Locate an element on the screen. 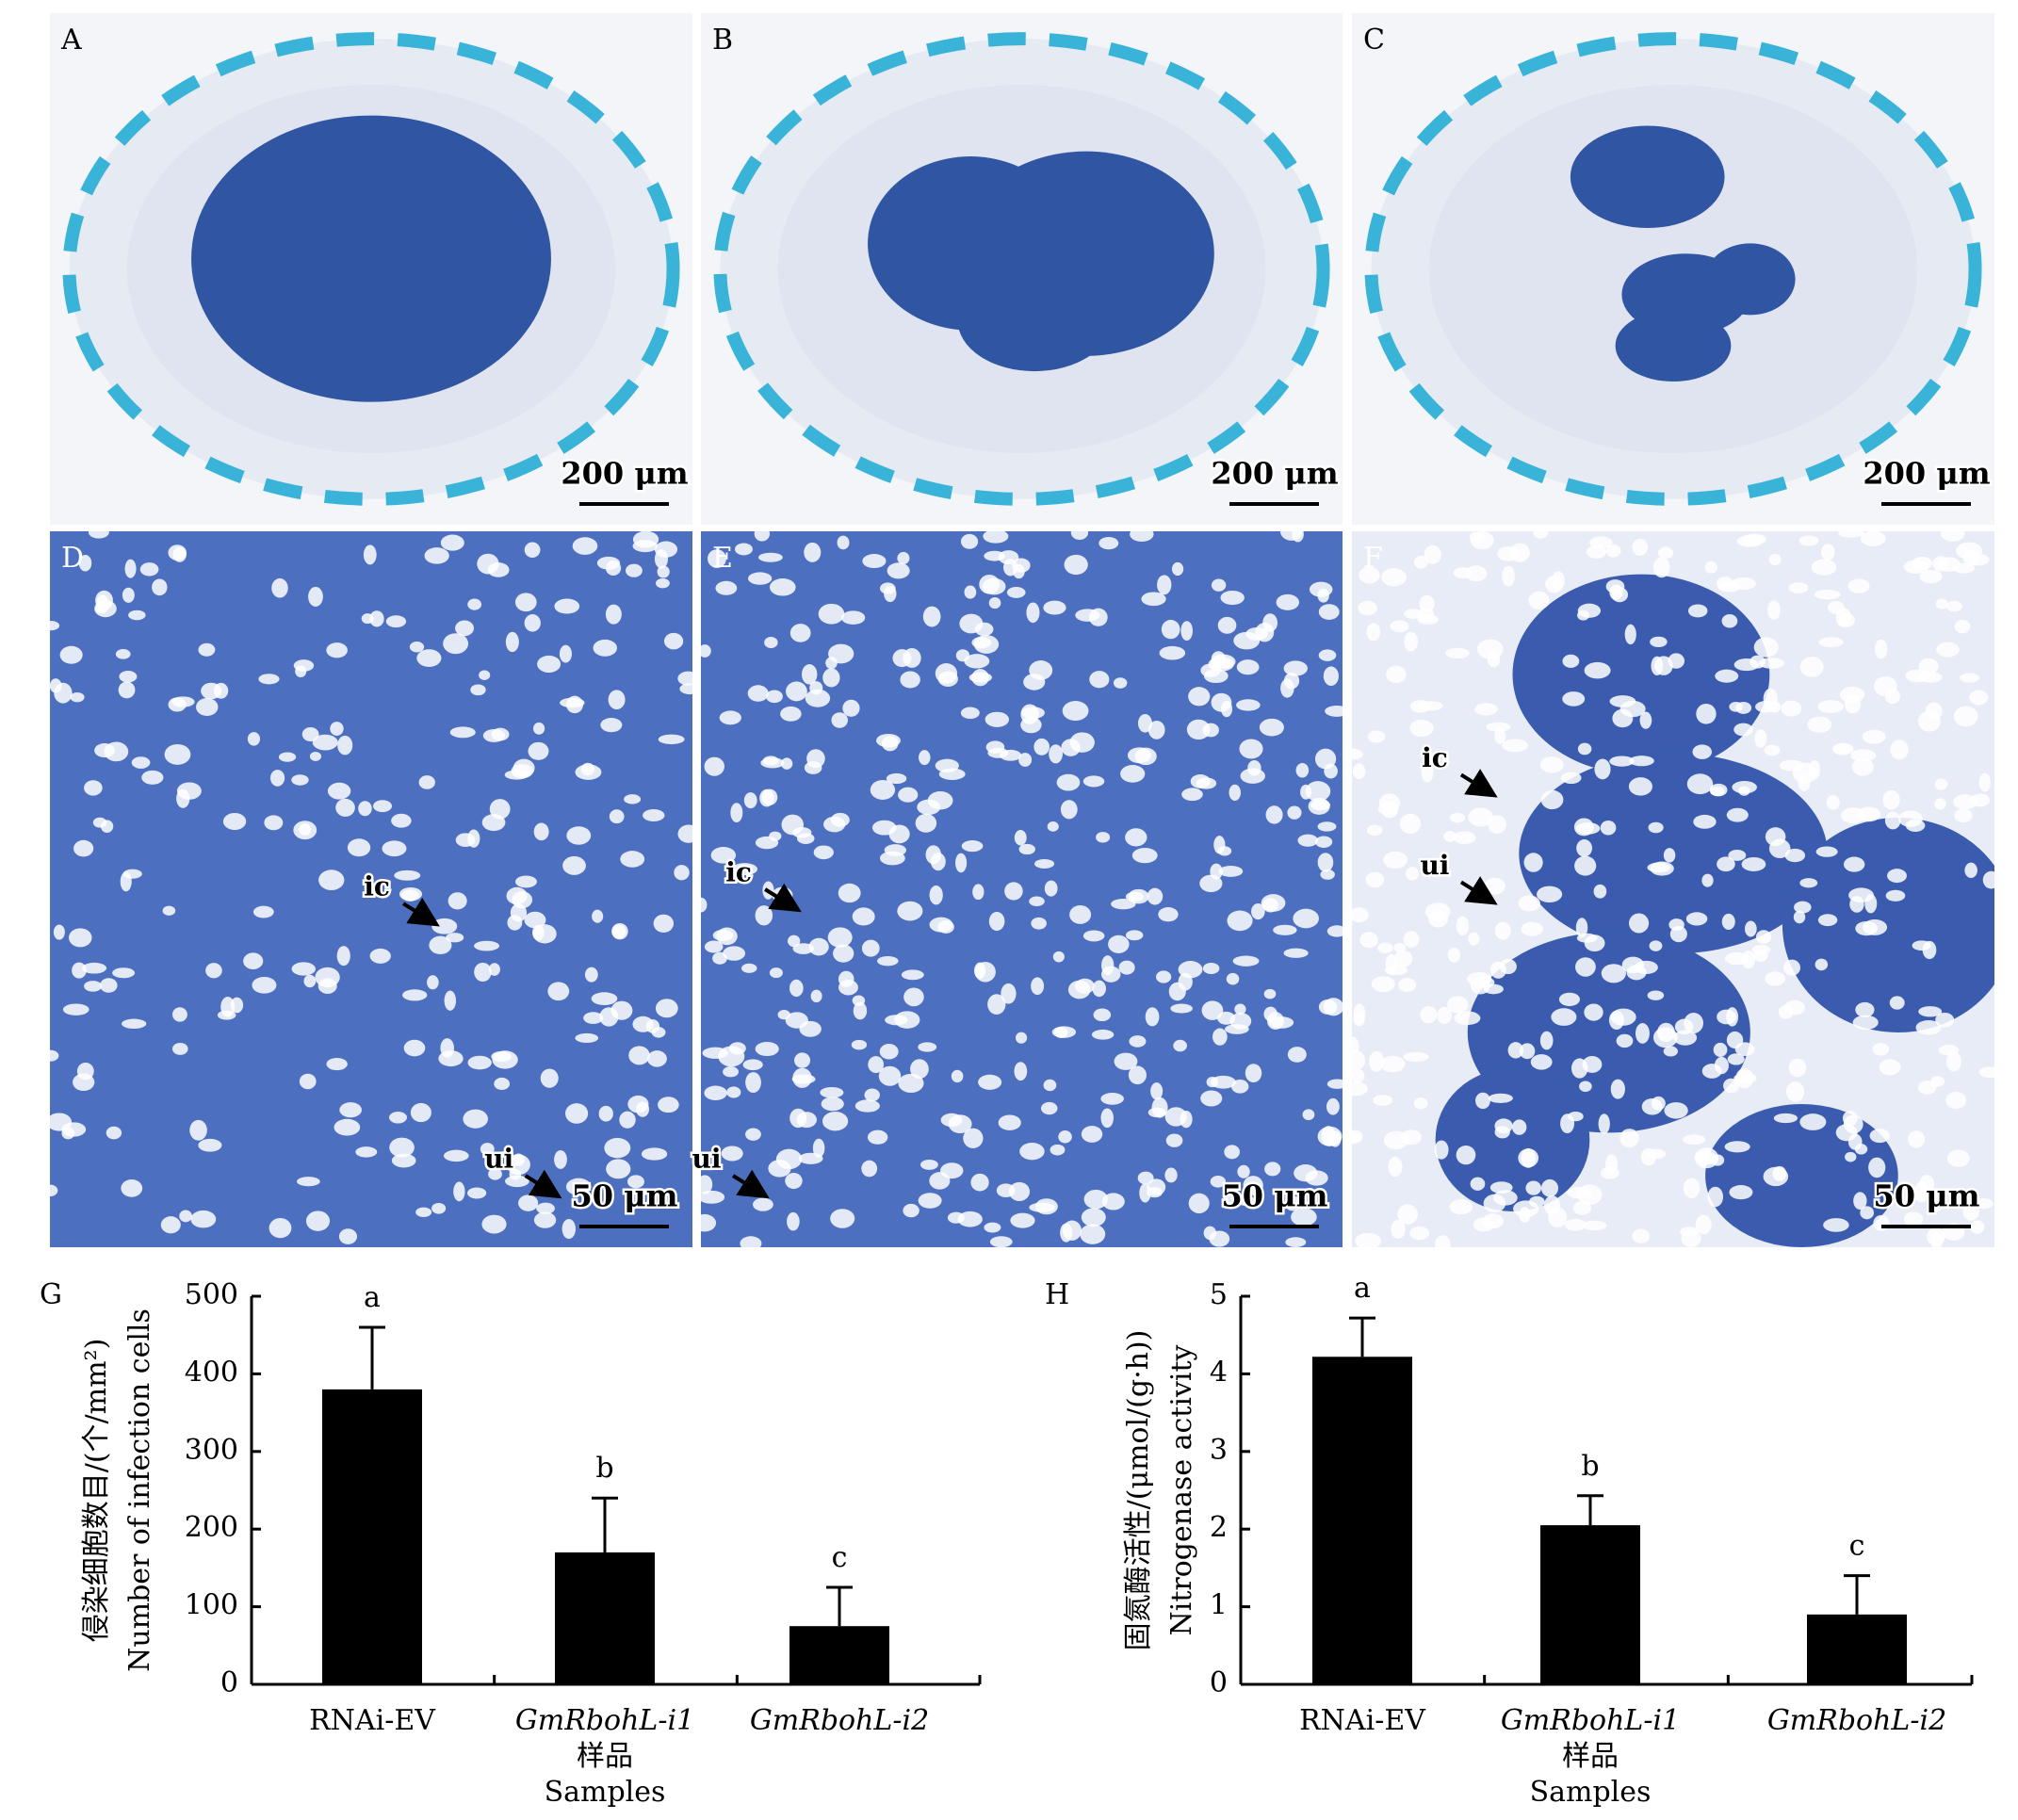  panel-label: C is located at coordinates (1374, 40).